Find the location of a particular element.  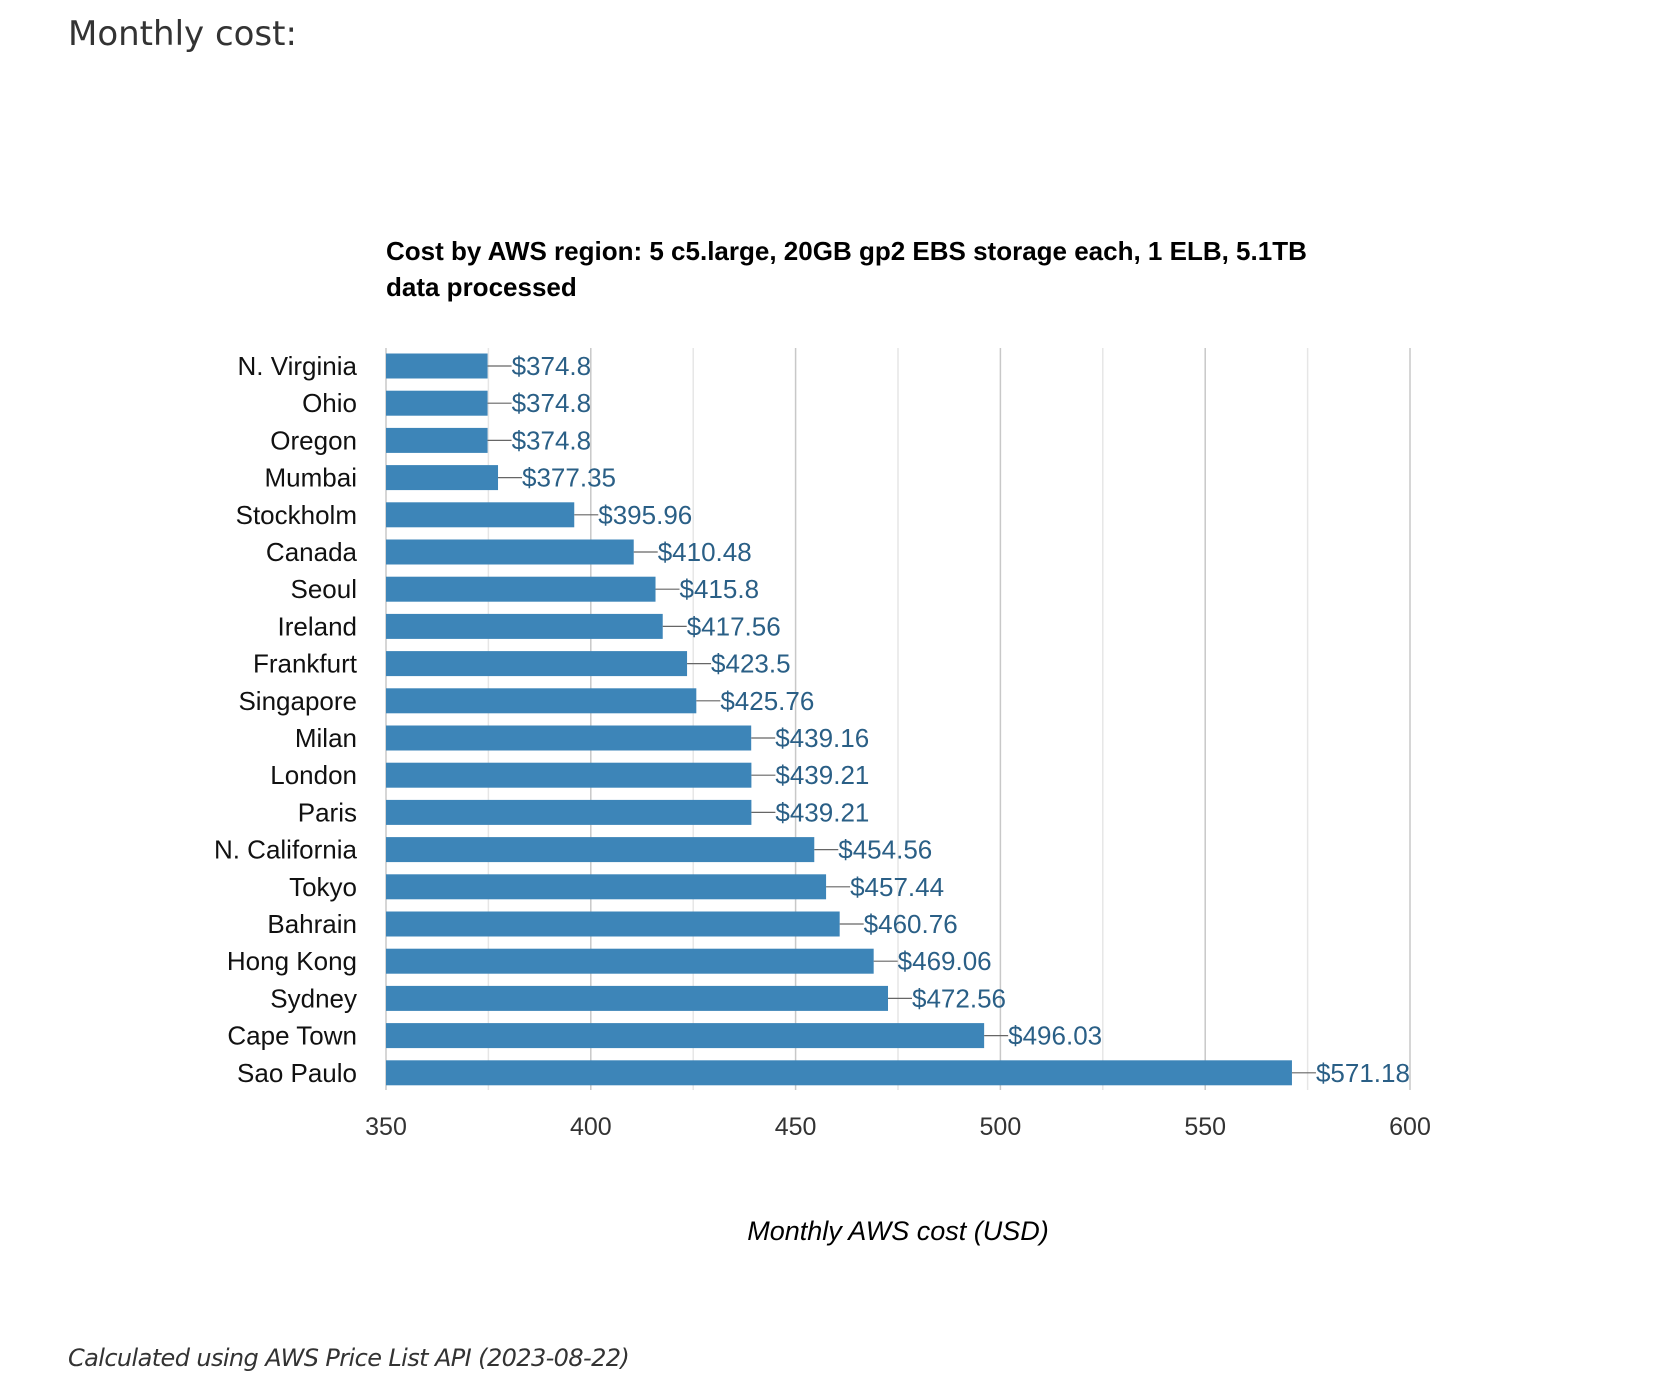

value-label: $571.18 is located at coordinates (1363, 1073).